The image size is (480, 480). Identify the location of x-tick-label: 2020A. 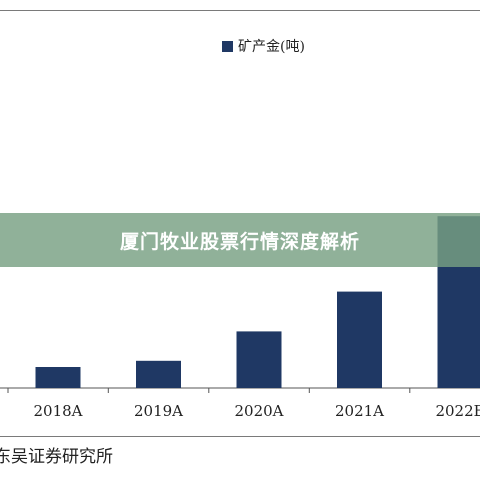
(258, 411).